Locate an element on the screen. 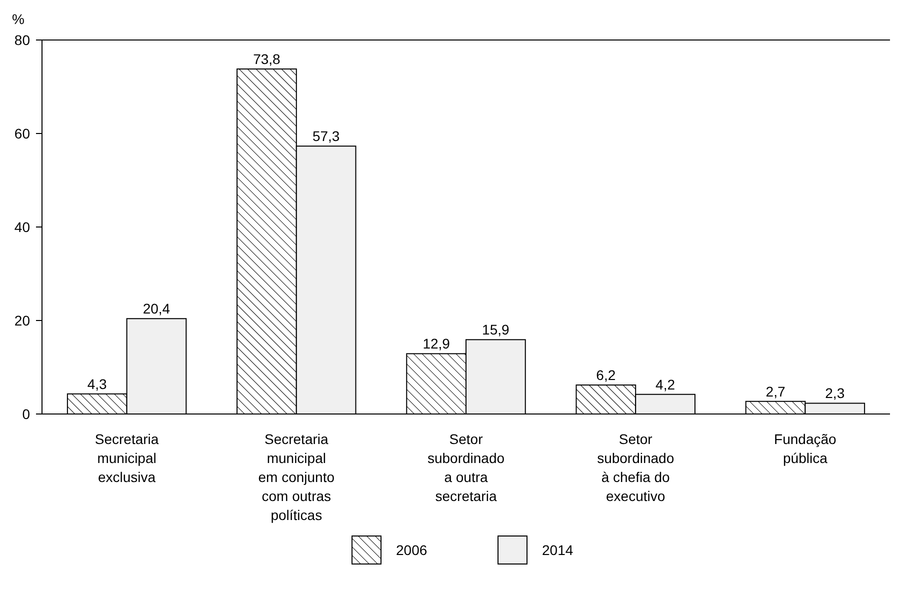 The image size is (904, 592). data-label: 6,2 is located at coordinates (606, 375).